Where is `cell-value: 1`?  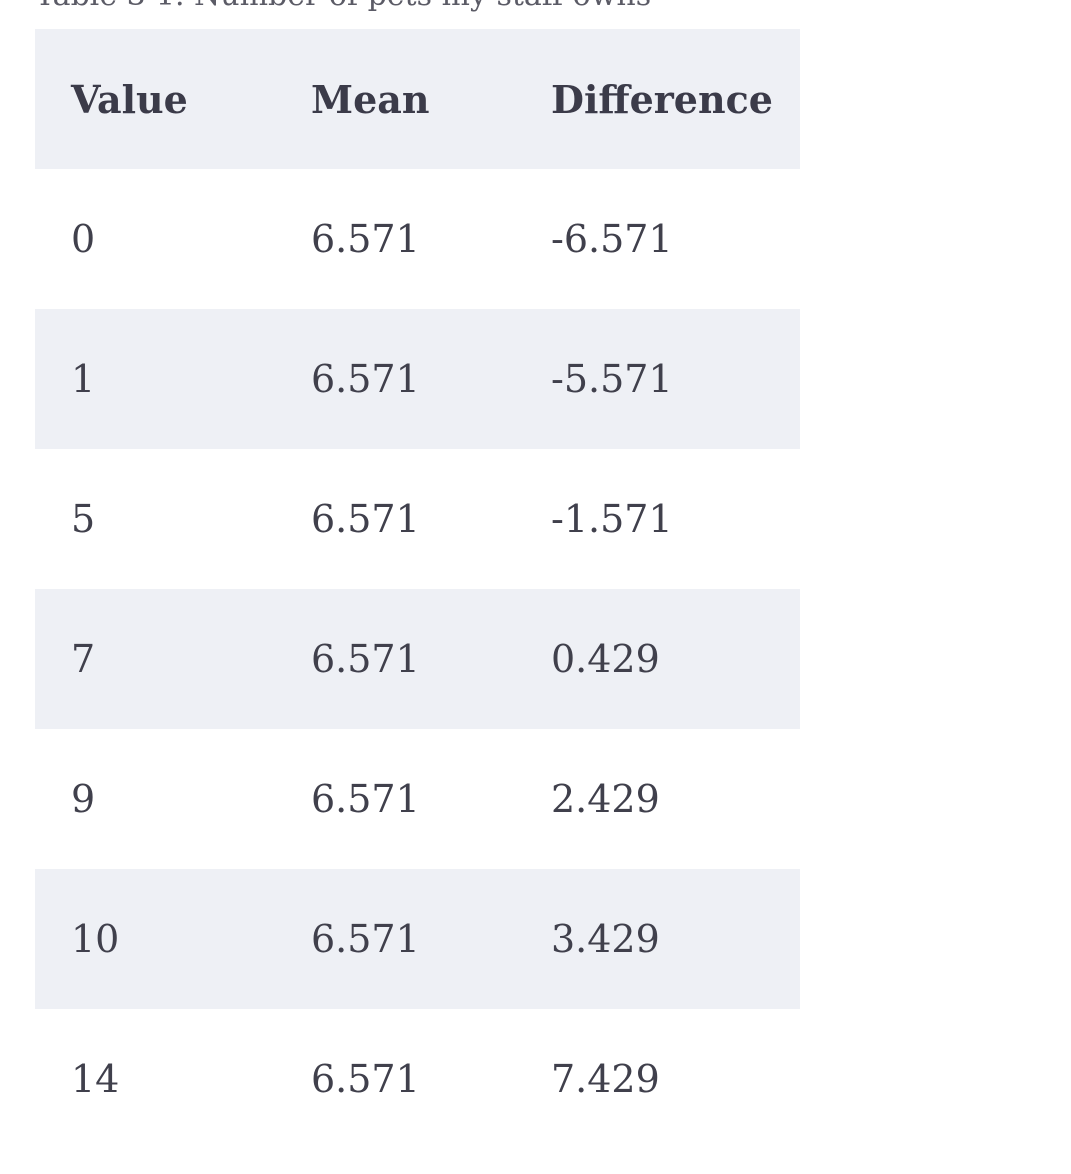 cell-value: 1 is located at coordinates (83, 379).